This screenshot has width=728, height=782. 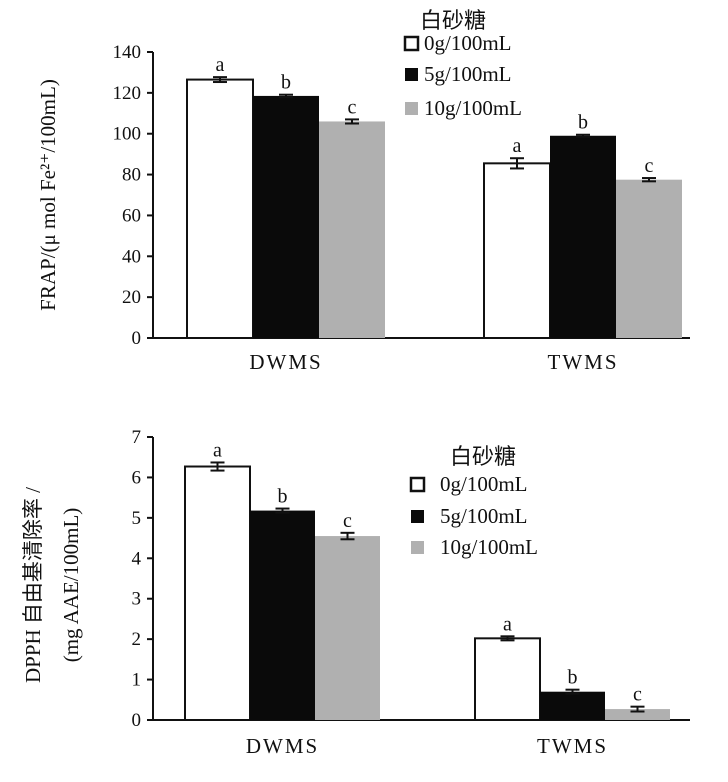 What do you see at coordinates (127, 93) in the screenshot?
I see `y-tick-label: 120` at bounding box center [127, 93].